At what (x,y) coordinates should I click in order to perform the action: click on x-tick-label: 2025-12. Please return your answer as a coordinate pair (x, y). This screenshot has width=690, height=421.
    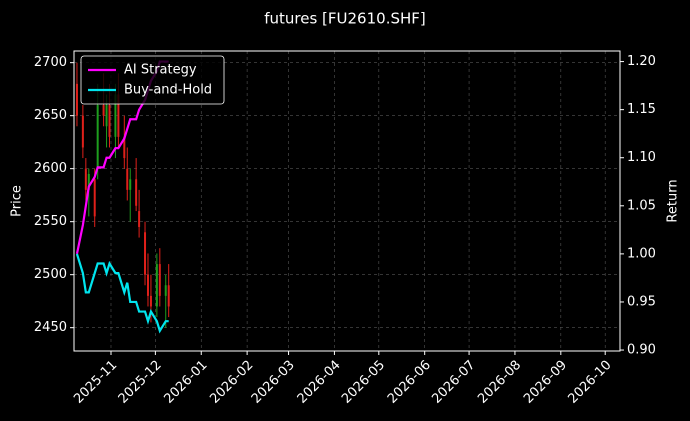
    Looking at the image, I should click on (140, 382).